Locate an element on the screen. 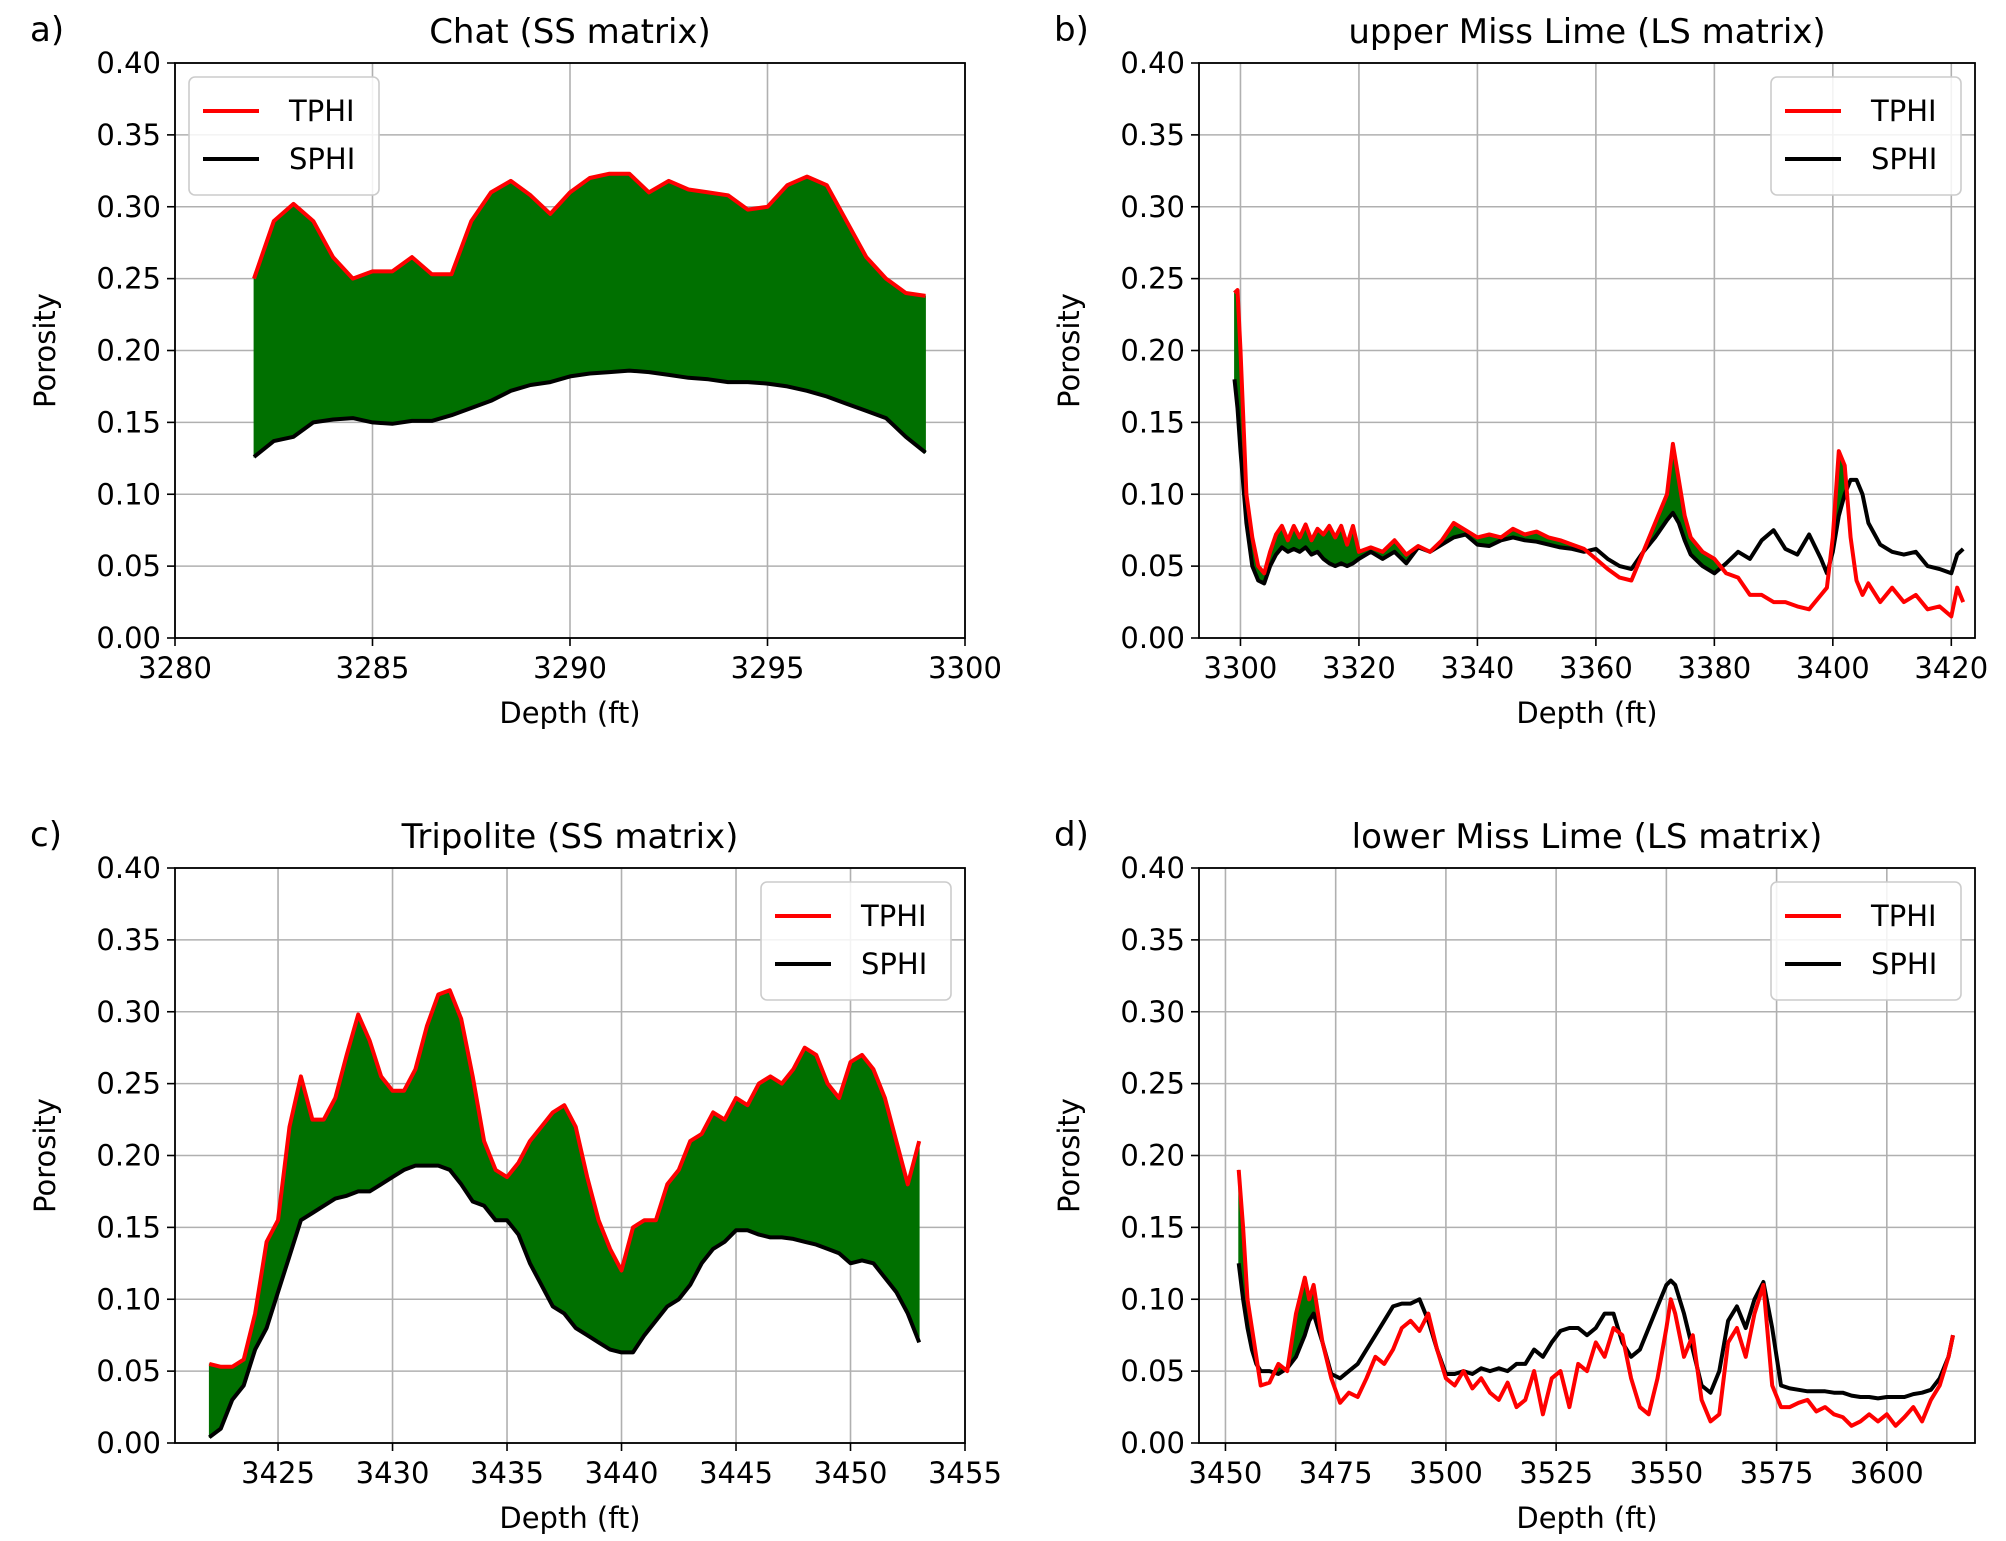  chart-title: Tripolite (SS matrix) is located at coordinates (570, 837).